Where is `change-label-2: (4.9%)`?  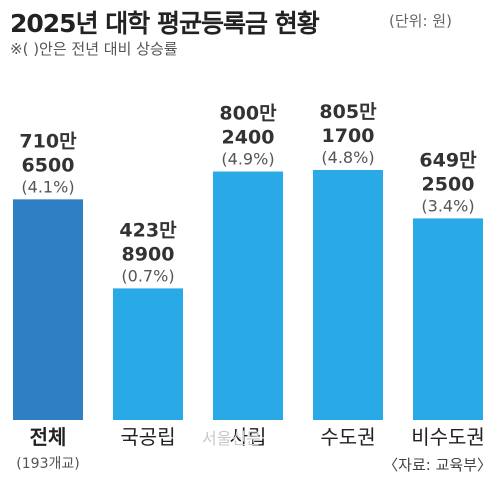 change-label-2: (4.9%) is located at coordinates (247, 159).